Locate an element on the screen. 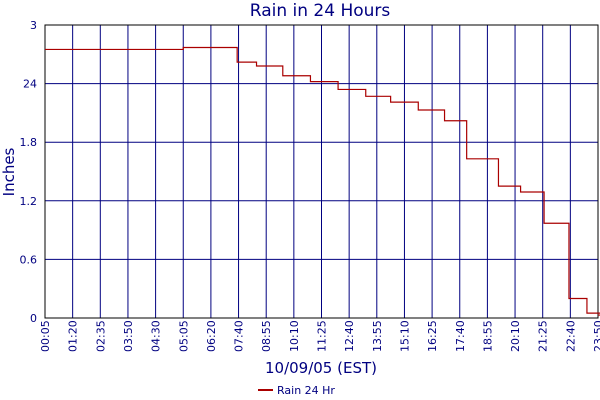  x-axis-label: 10/09/05 (EST) is located at coordinates (321, 368).